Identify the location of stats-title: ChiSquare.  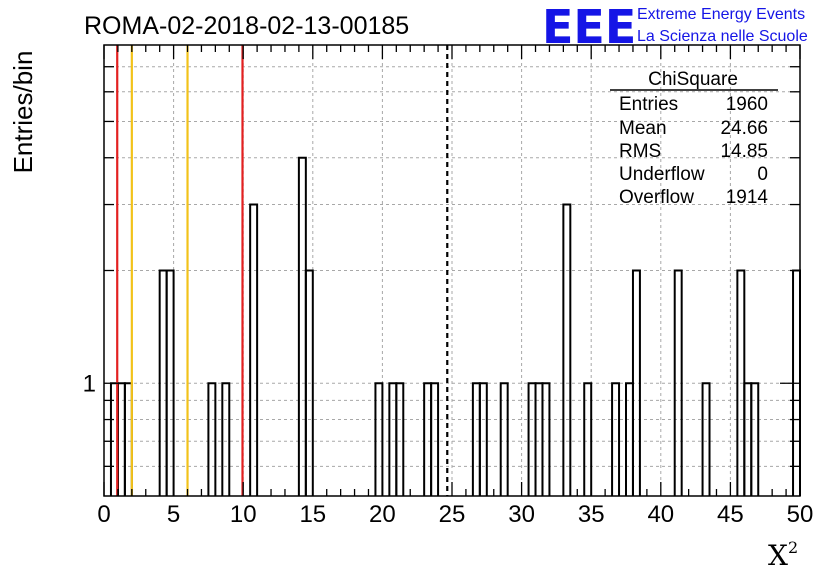
(693, 79).